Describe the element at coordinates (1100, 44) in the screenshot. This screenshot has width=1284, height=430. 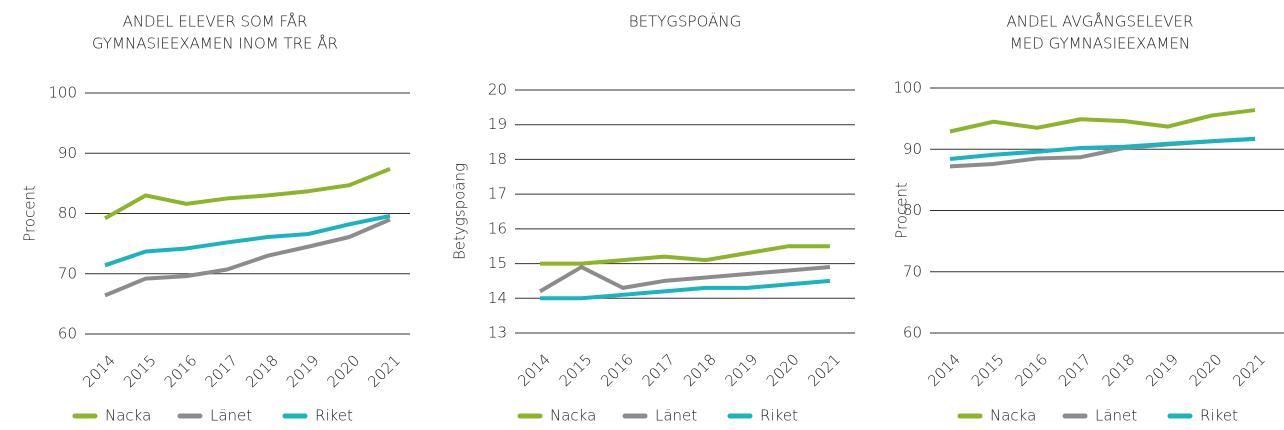
I see `chart-title: MED GYMNASIEEXAMEN` at that location.